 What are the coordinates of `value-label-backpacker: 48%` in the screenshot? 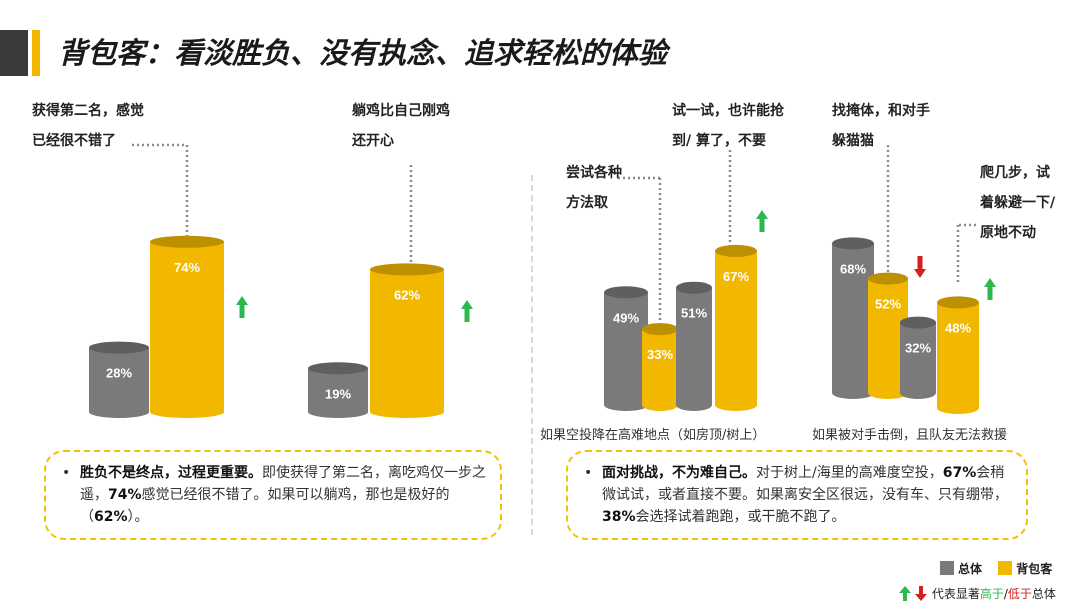 It's located at (958, 327).